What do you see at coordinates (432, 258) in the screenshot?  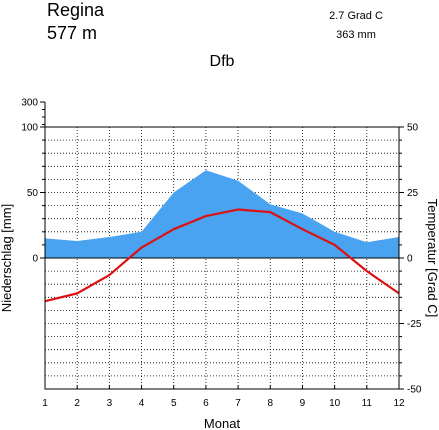 I see `right-axis-label: Temperatur [Grad C]` at bounding box center [432, 258].